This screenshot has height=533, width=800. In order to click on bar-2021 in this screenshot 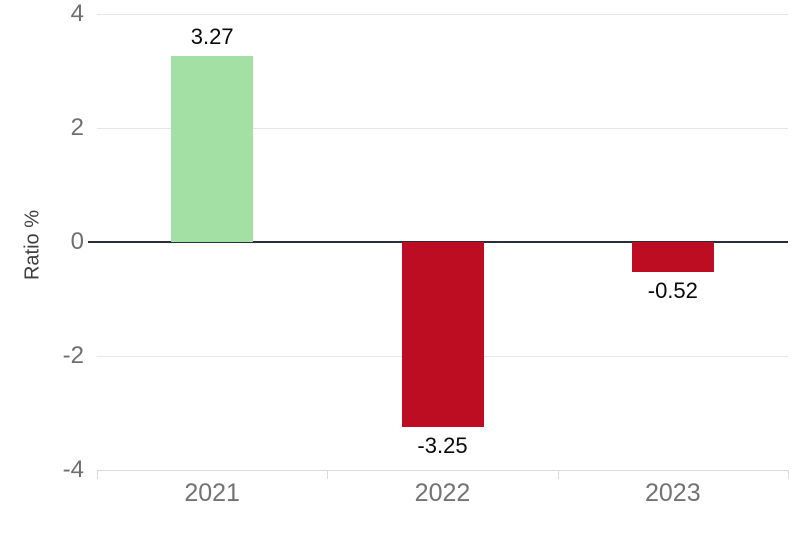, I will do `click(212, 148)`.